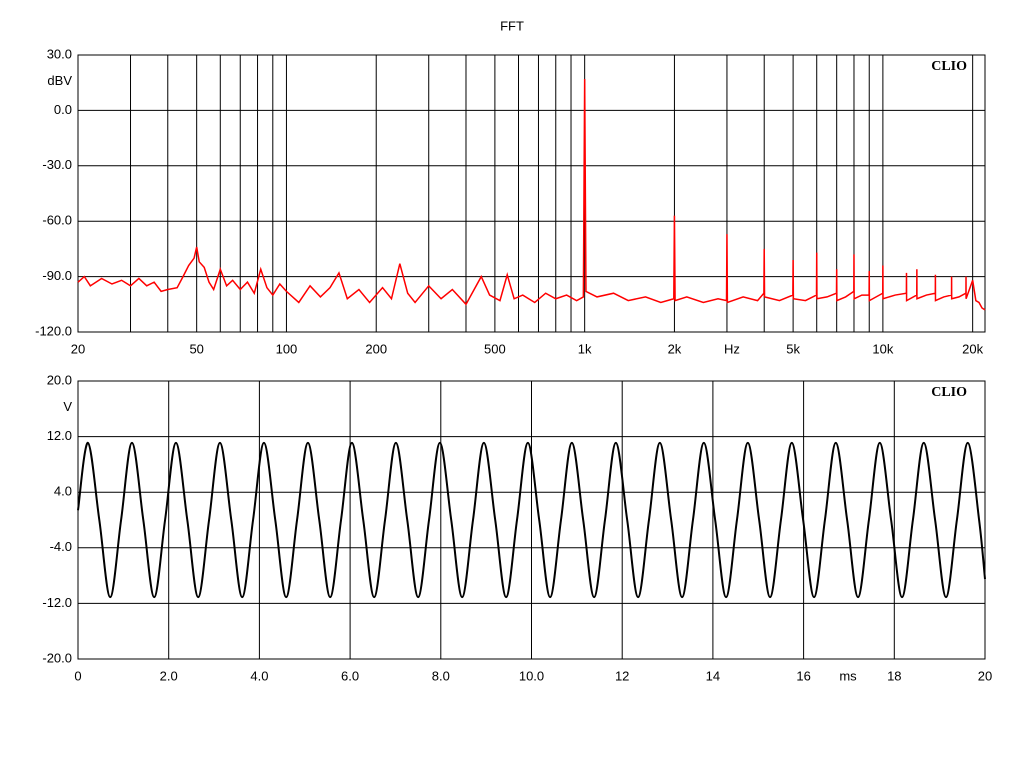 The height and width of the screenshot is (768, 1024). I want to click on x-tick-label: 14, so click(713, 675).